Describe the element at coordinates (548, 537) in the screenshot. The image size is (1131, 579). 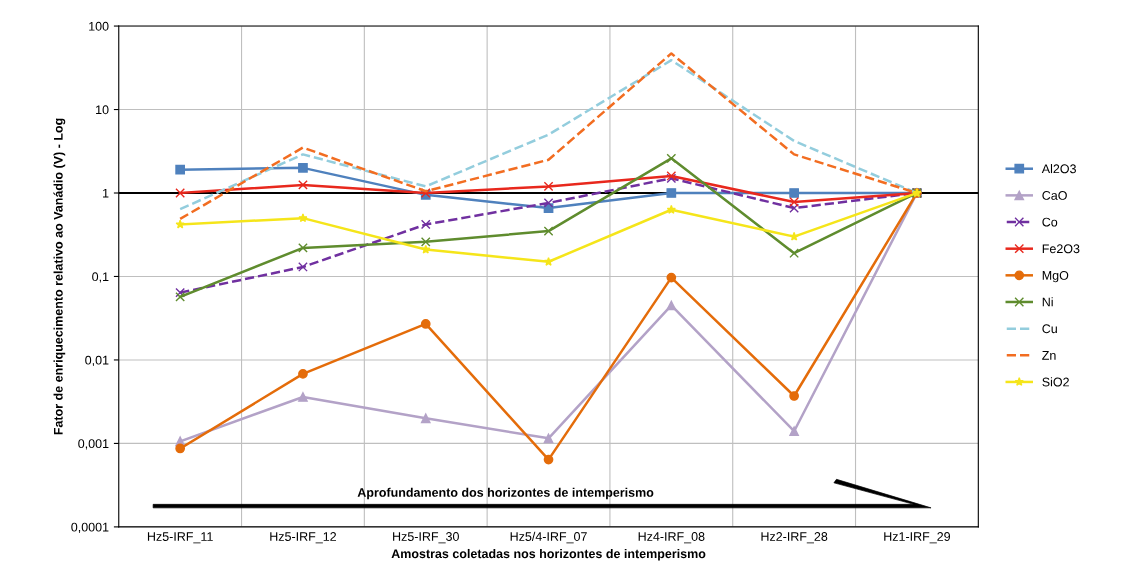
I see `x-tick-label: Hz5/4-IRF_07` at that location.